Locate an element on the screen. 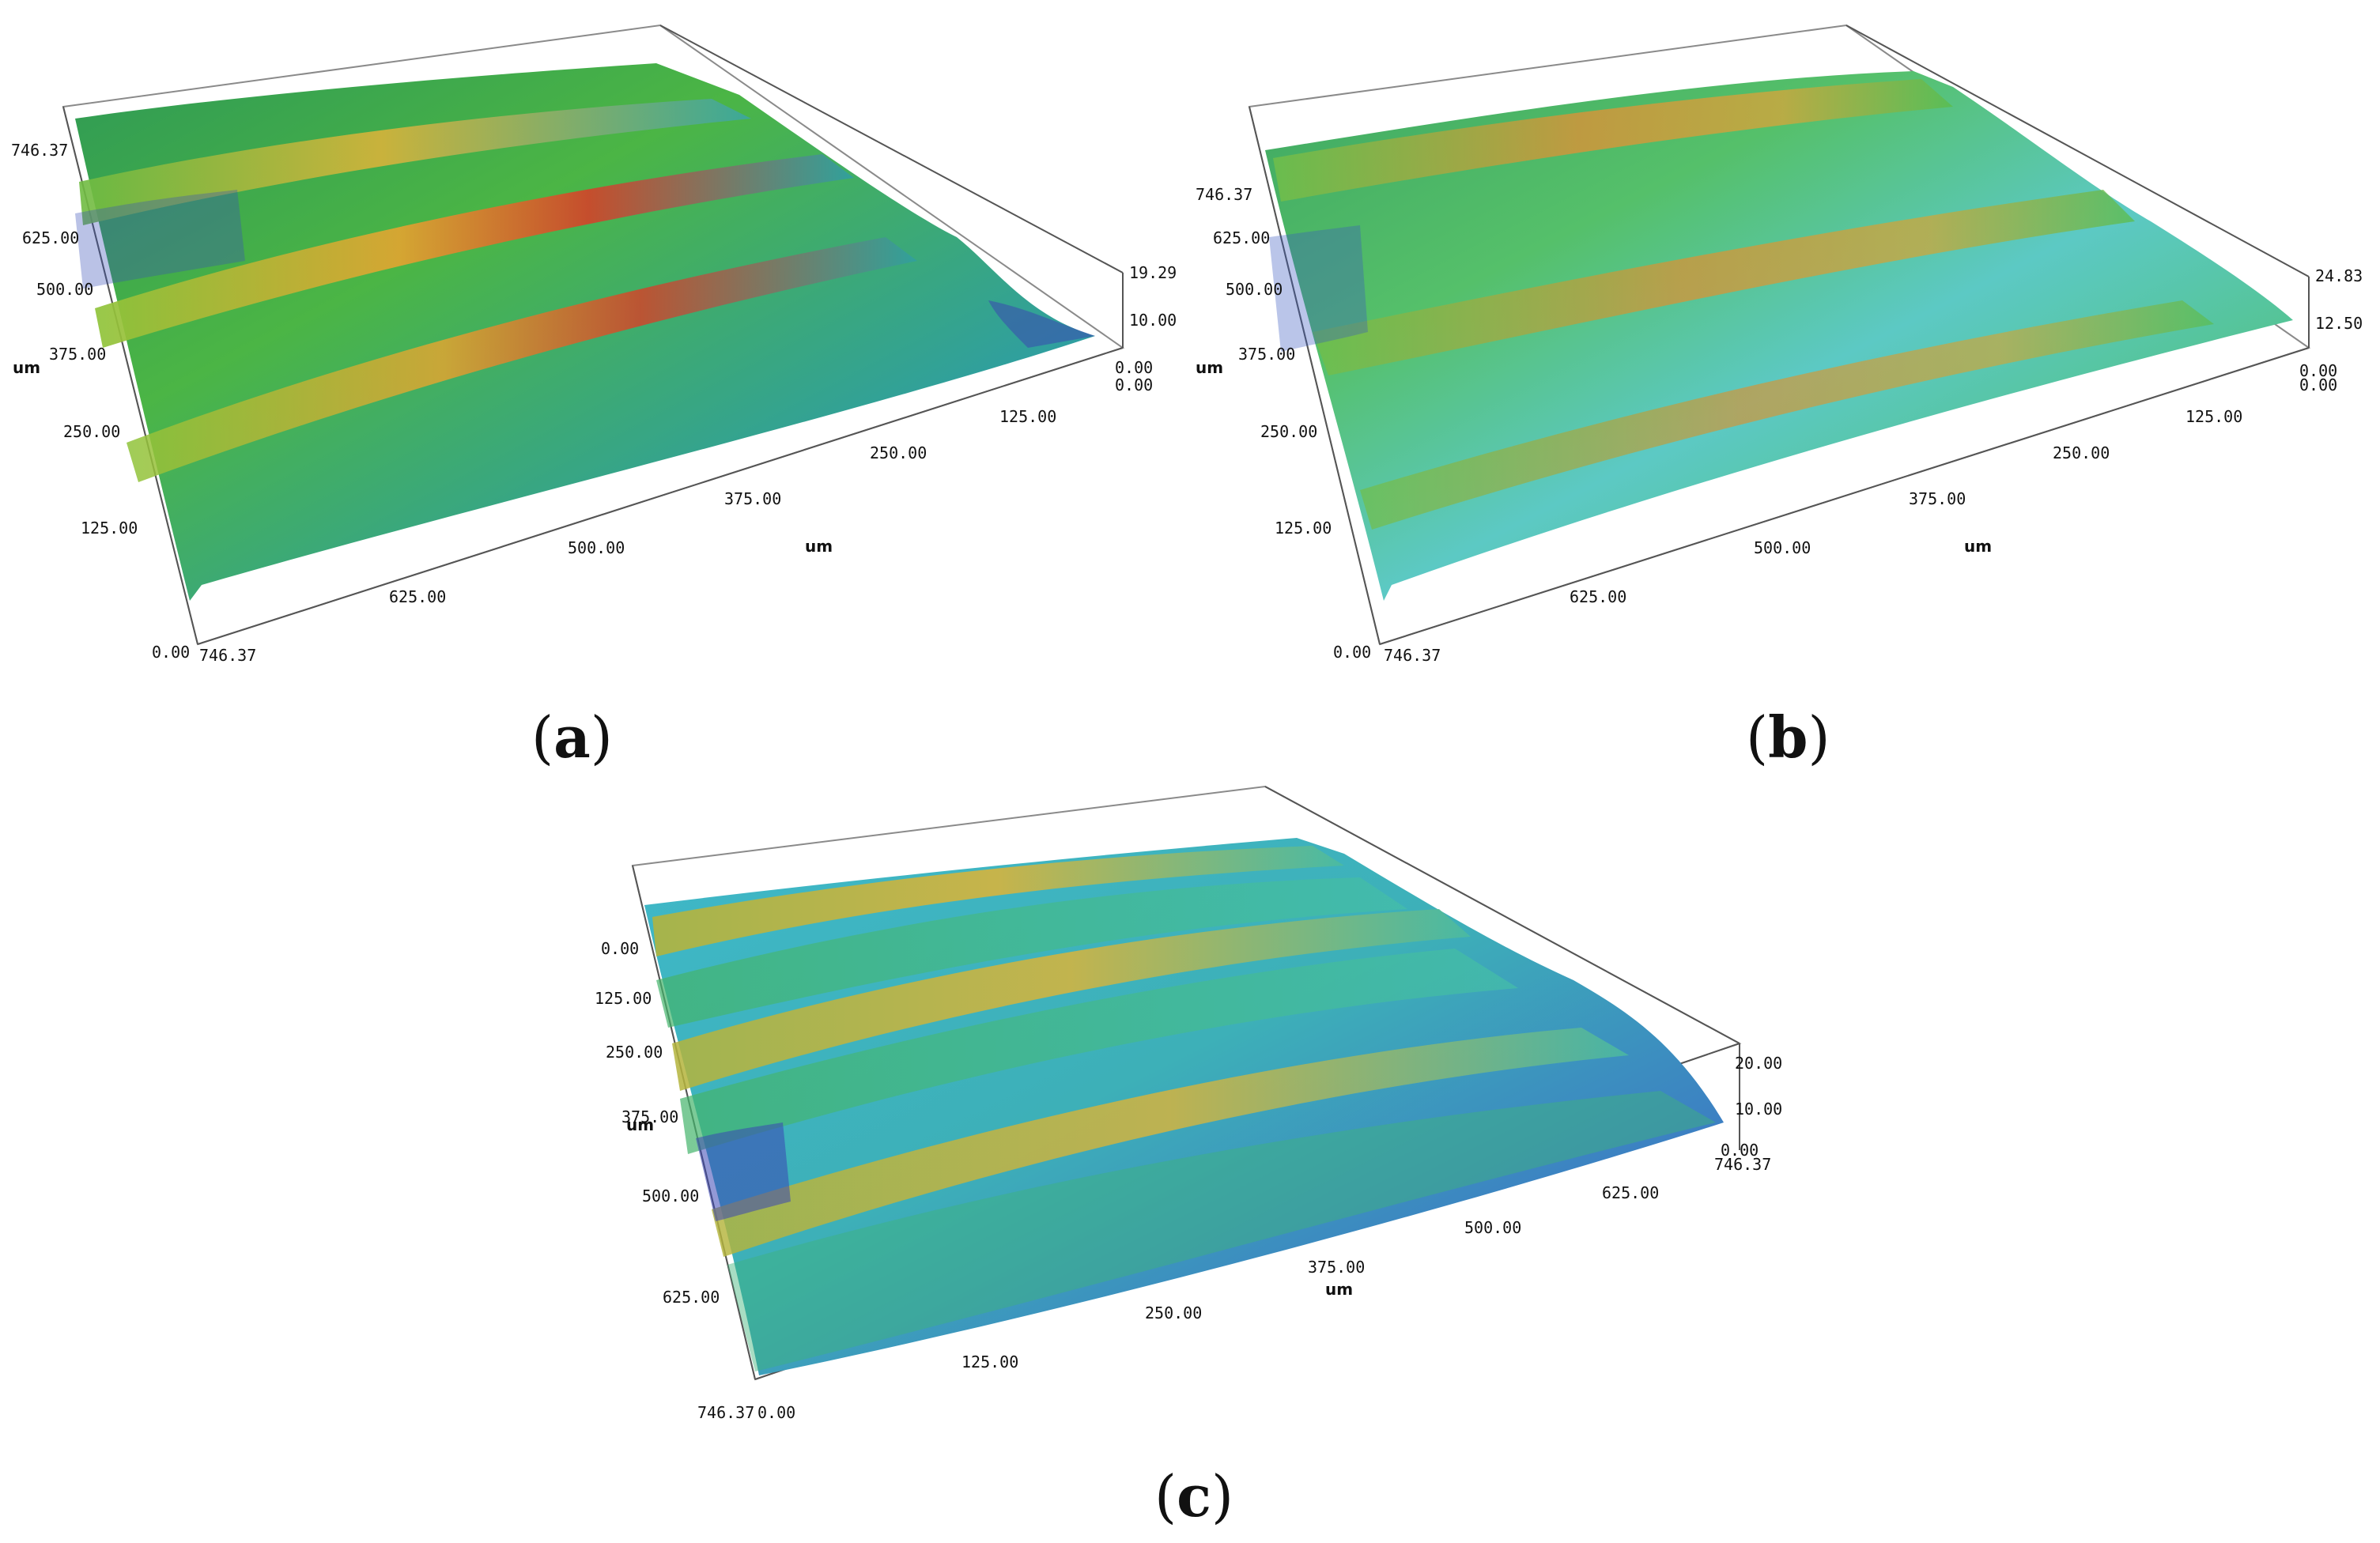 The height and width of the screenshot is (1543, 2380). panel-b-x-tick-6: 0.00 is located at coordinates (2318, 384).